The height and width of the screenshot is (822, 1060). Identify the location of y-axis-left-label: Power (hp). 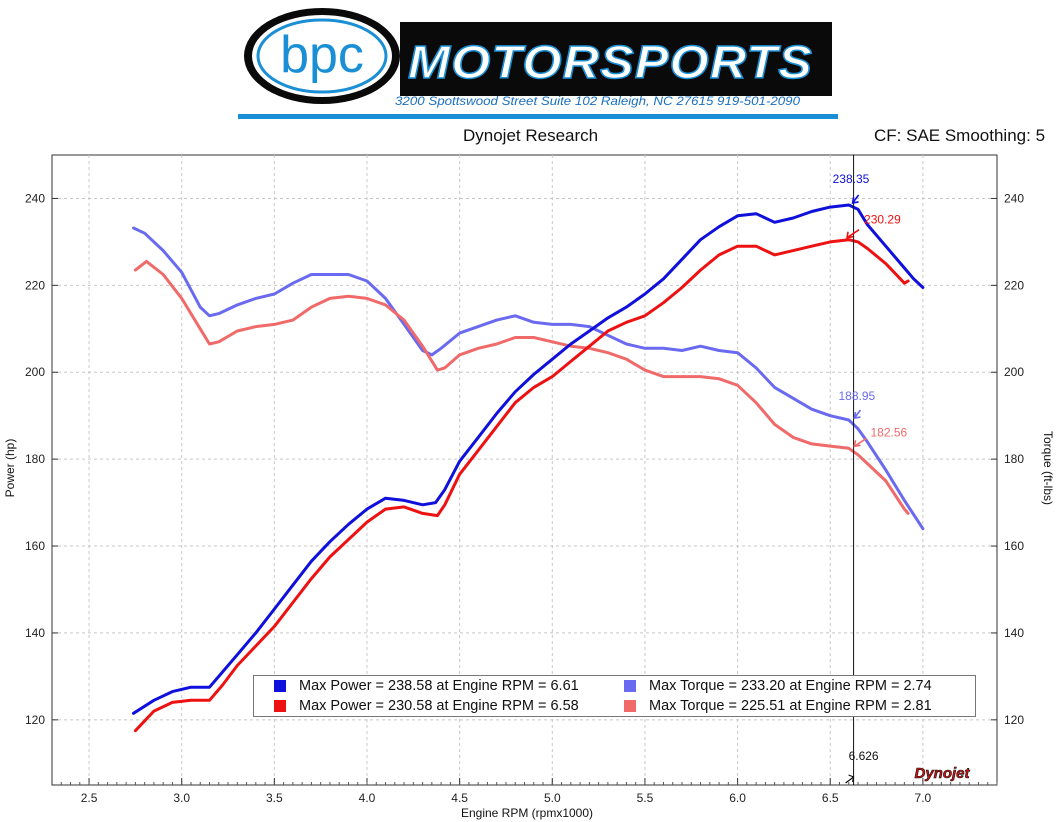
(10, 468).